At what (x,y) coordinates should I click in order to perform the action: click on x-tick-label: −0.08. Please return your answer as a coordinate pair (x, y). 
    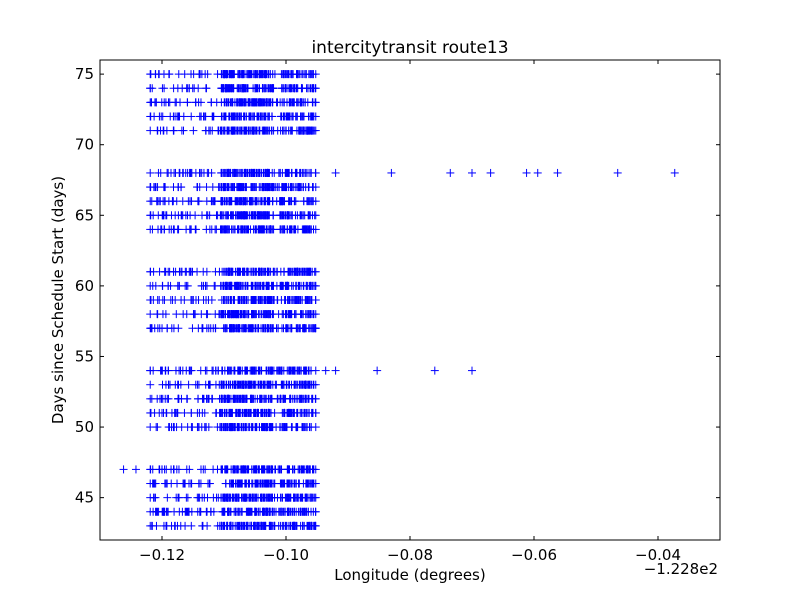
    Looking at the image, I should click on (410, 555).